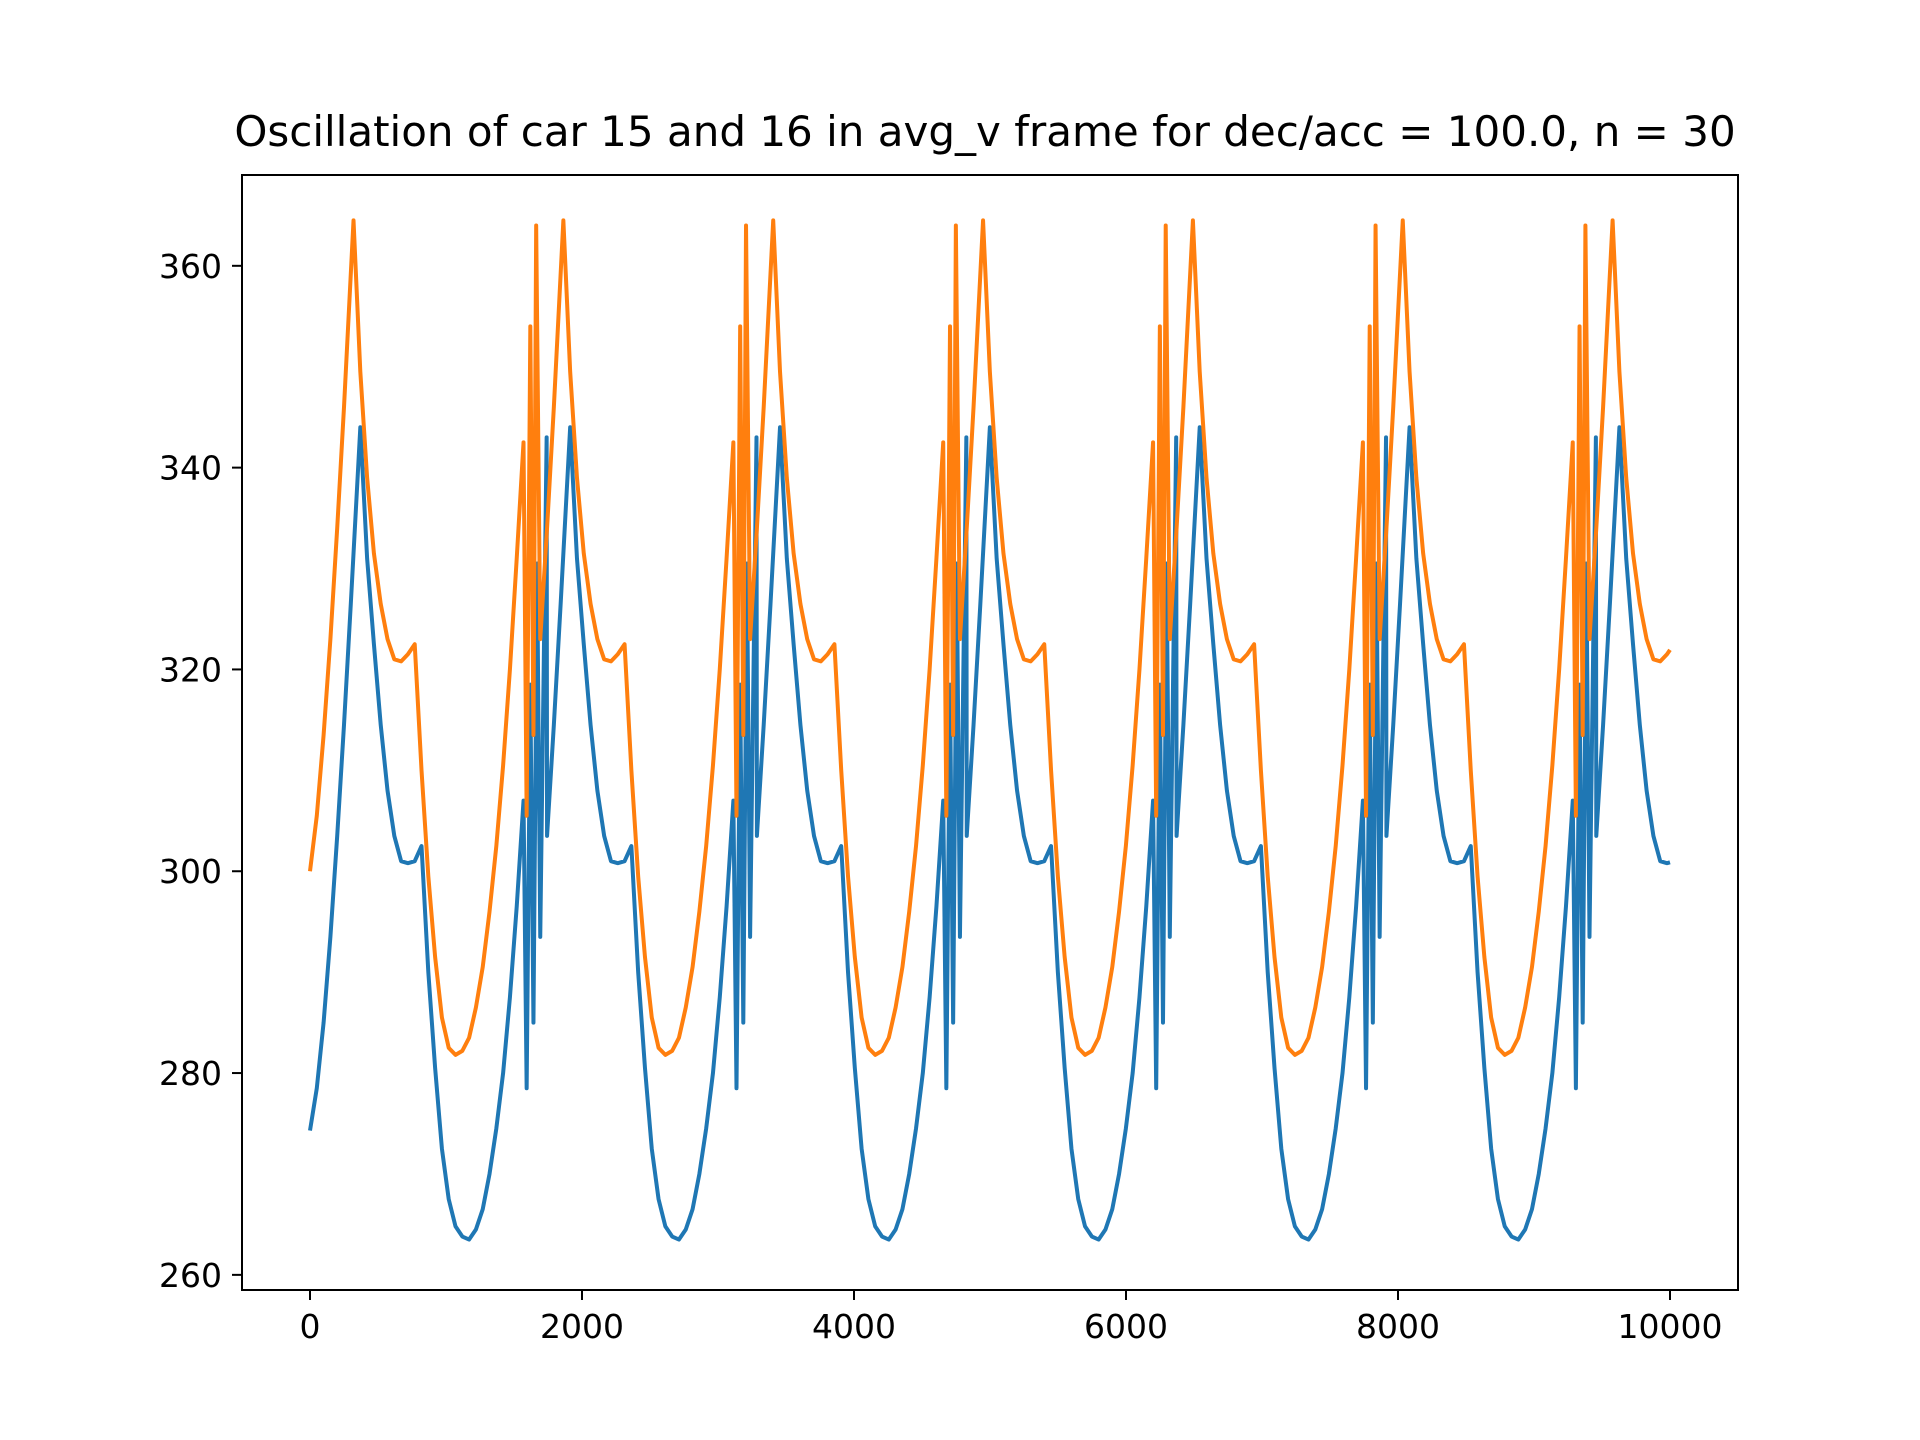  Describe the element at coordinates (310, 1326) in the screenshot. I see `x-tick-label: 0` at that location.